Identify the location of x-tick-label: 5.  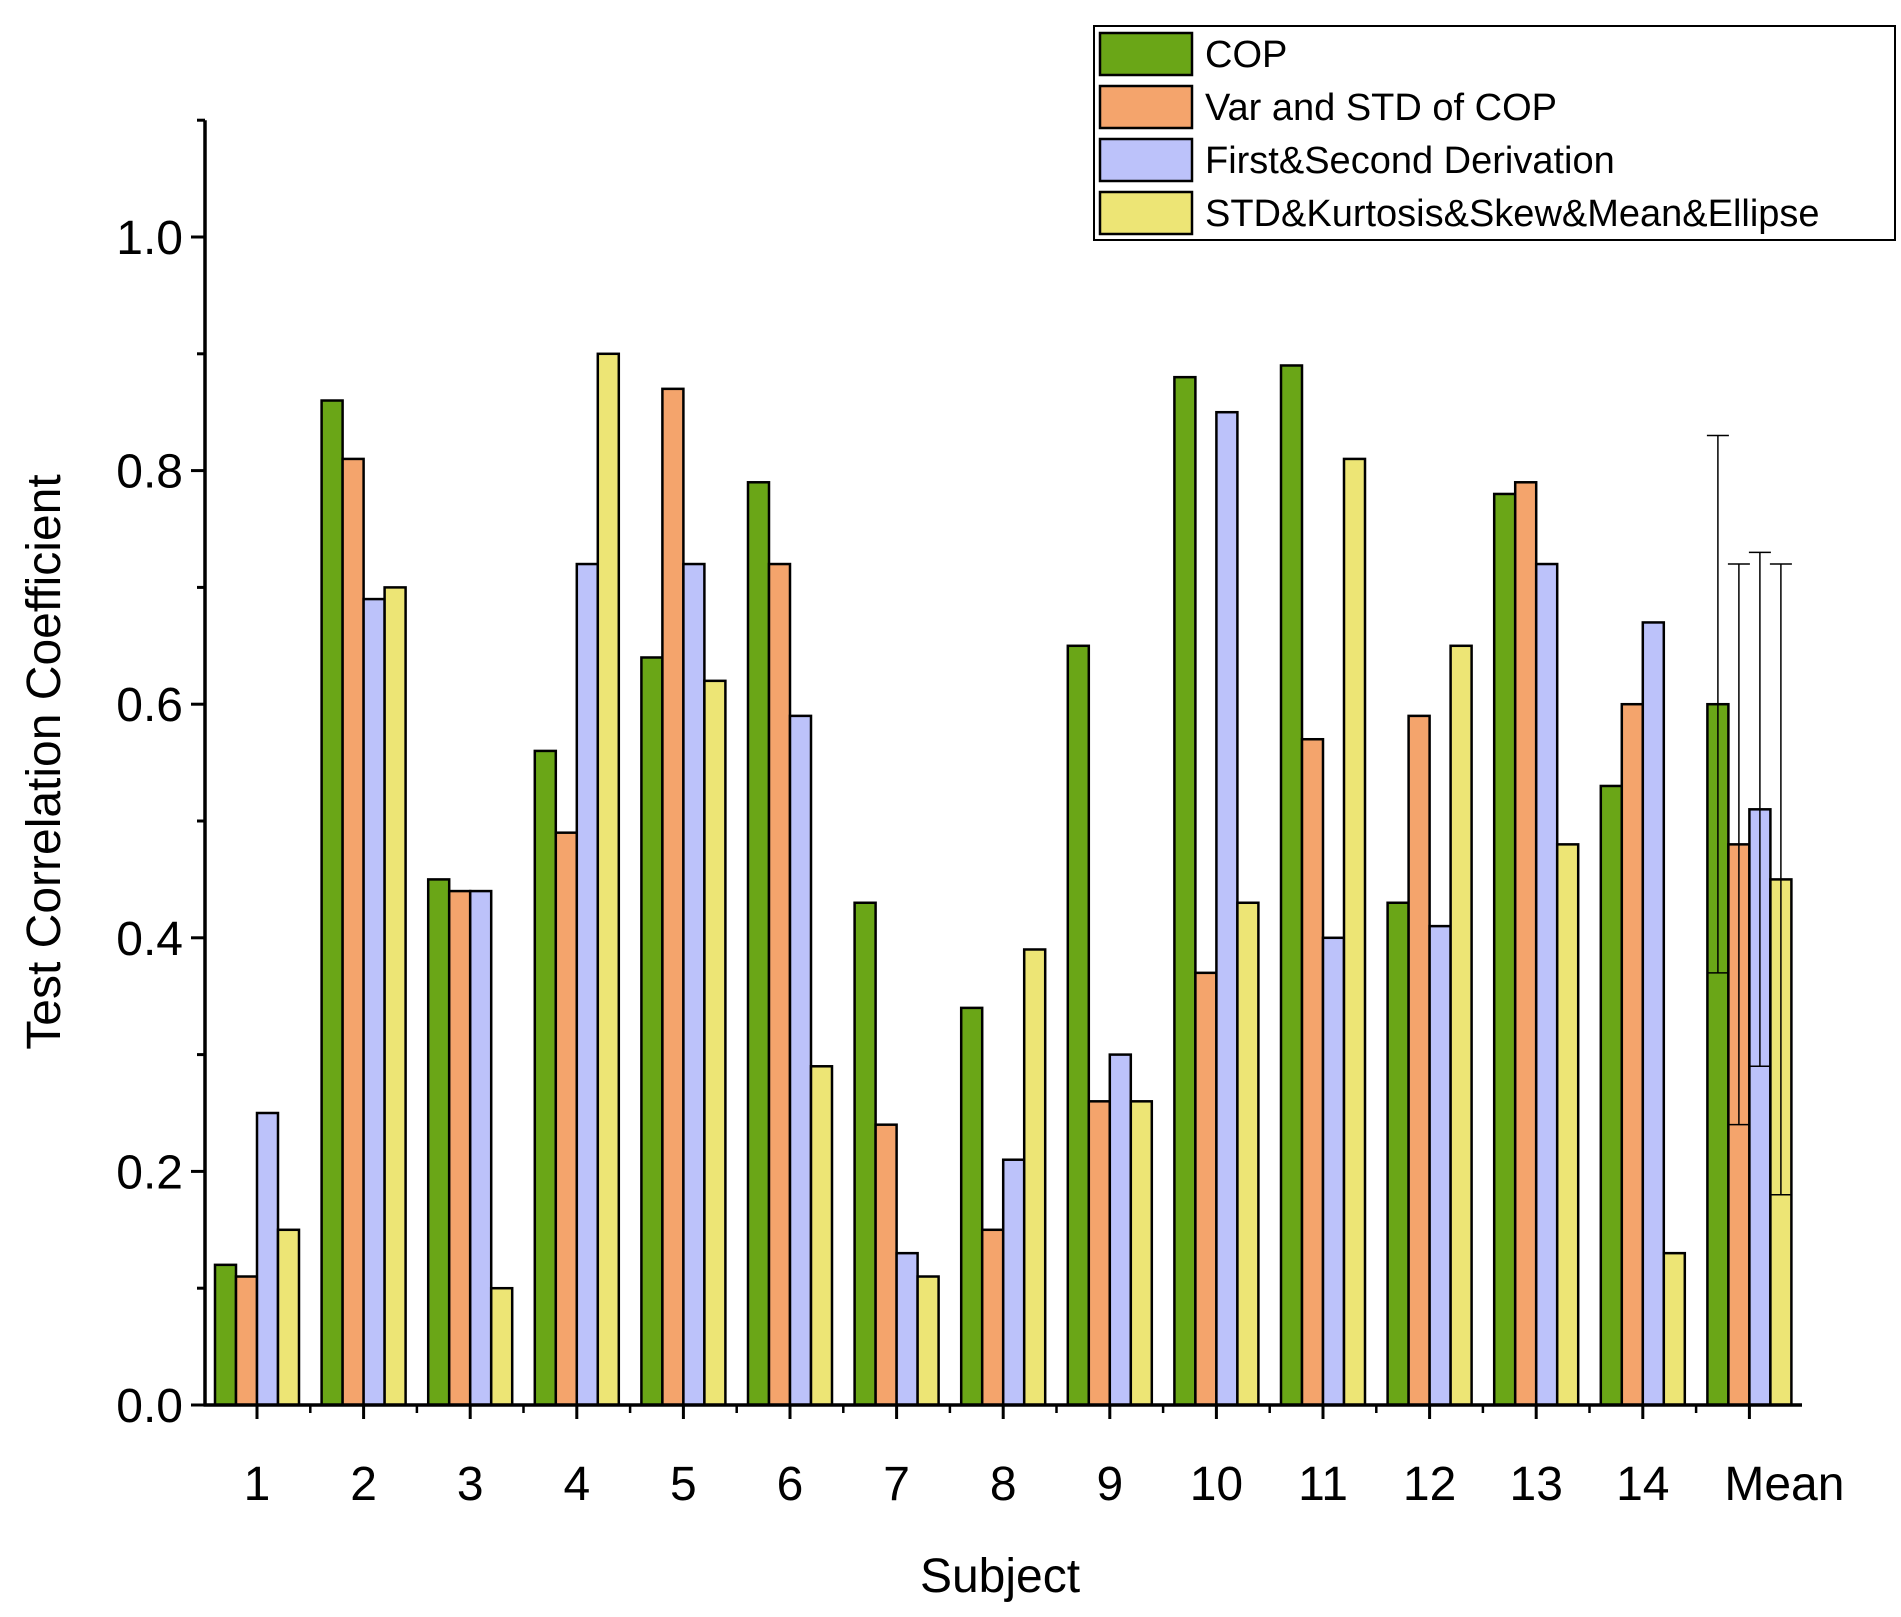
(683, 1484).